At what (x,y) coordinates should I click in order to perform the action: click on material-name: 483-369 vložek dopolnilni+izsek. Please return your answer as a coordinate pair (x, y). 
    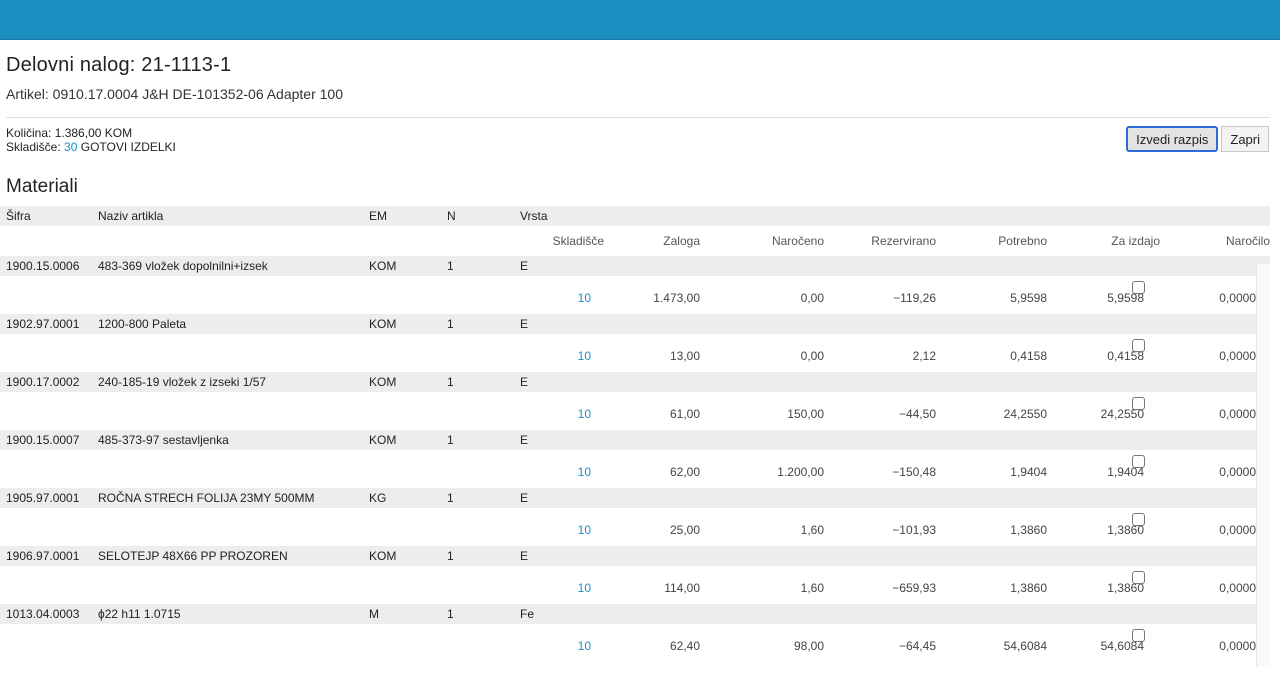
    Looking at the image, I should click on (183, 266).